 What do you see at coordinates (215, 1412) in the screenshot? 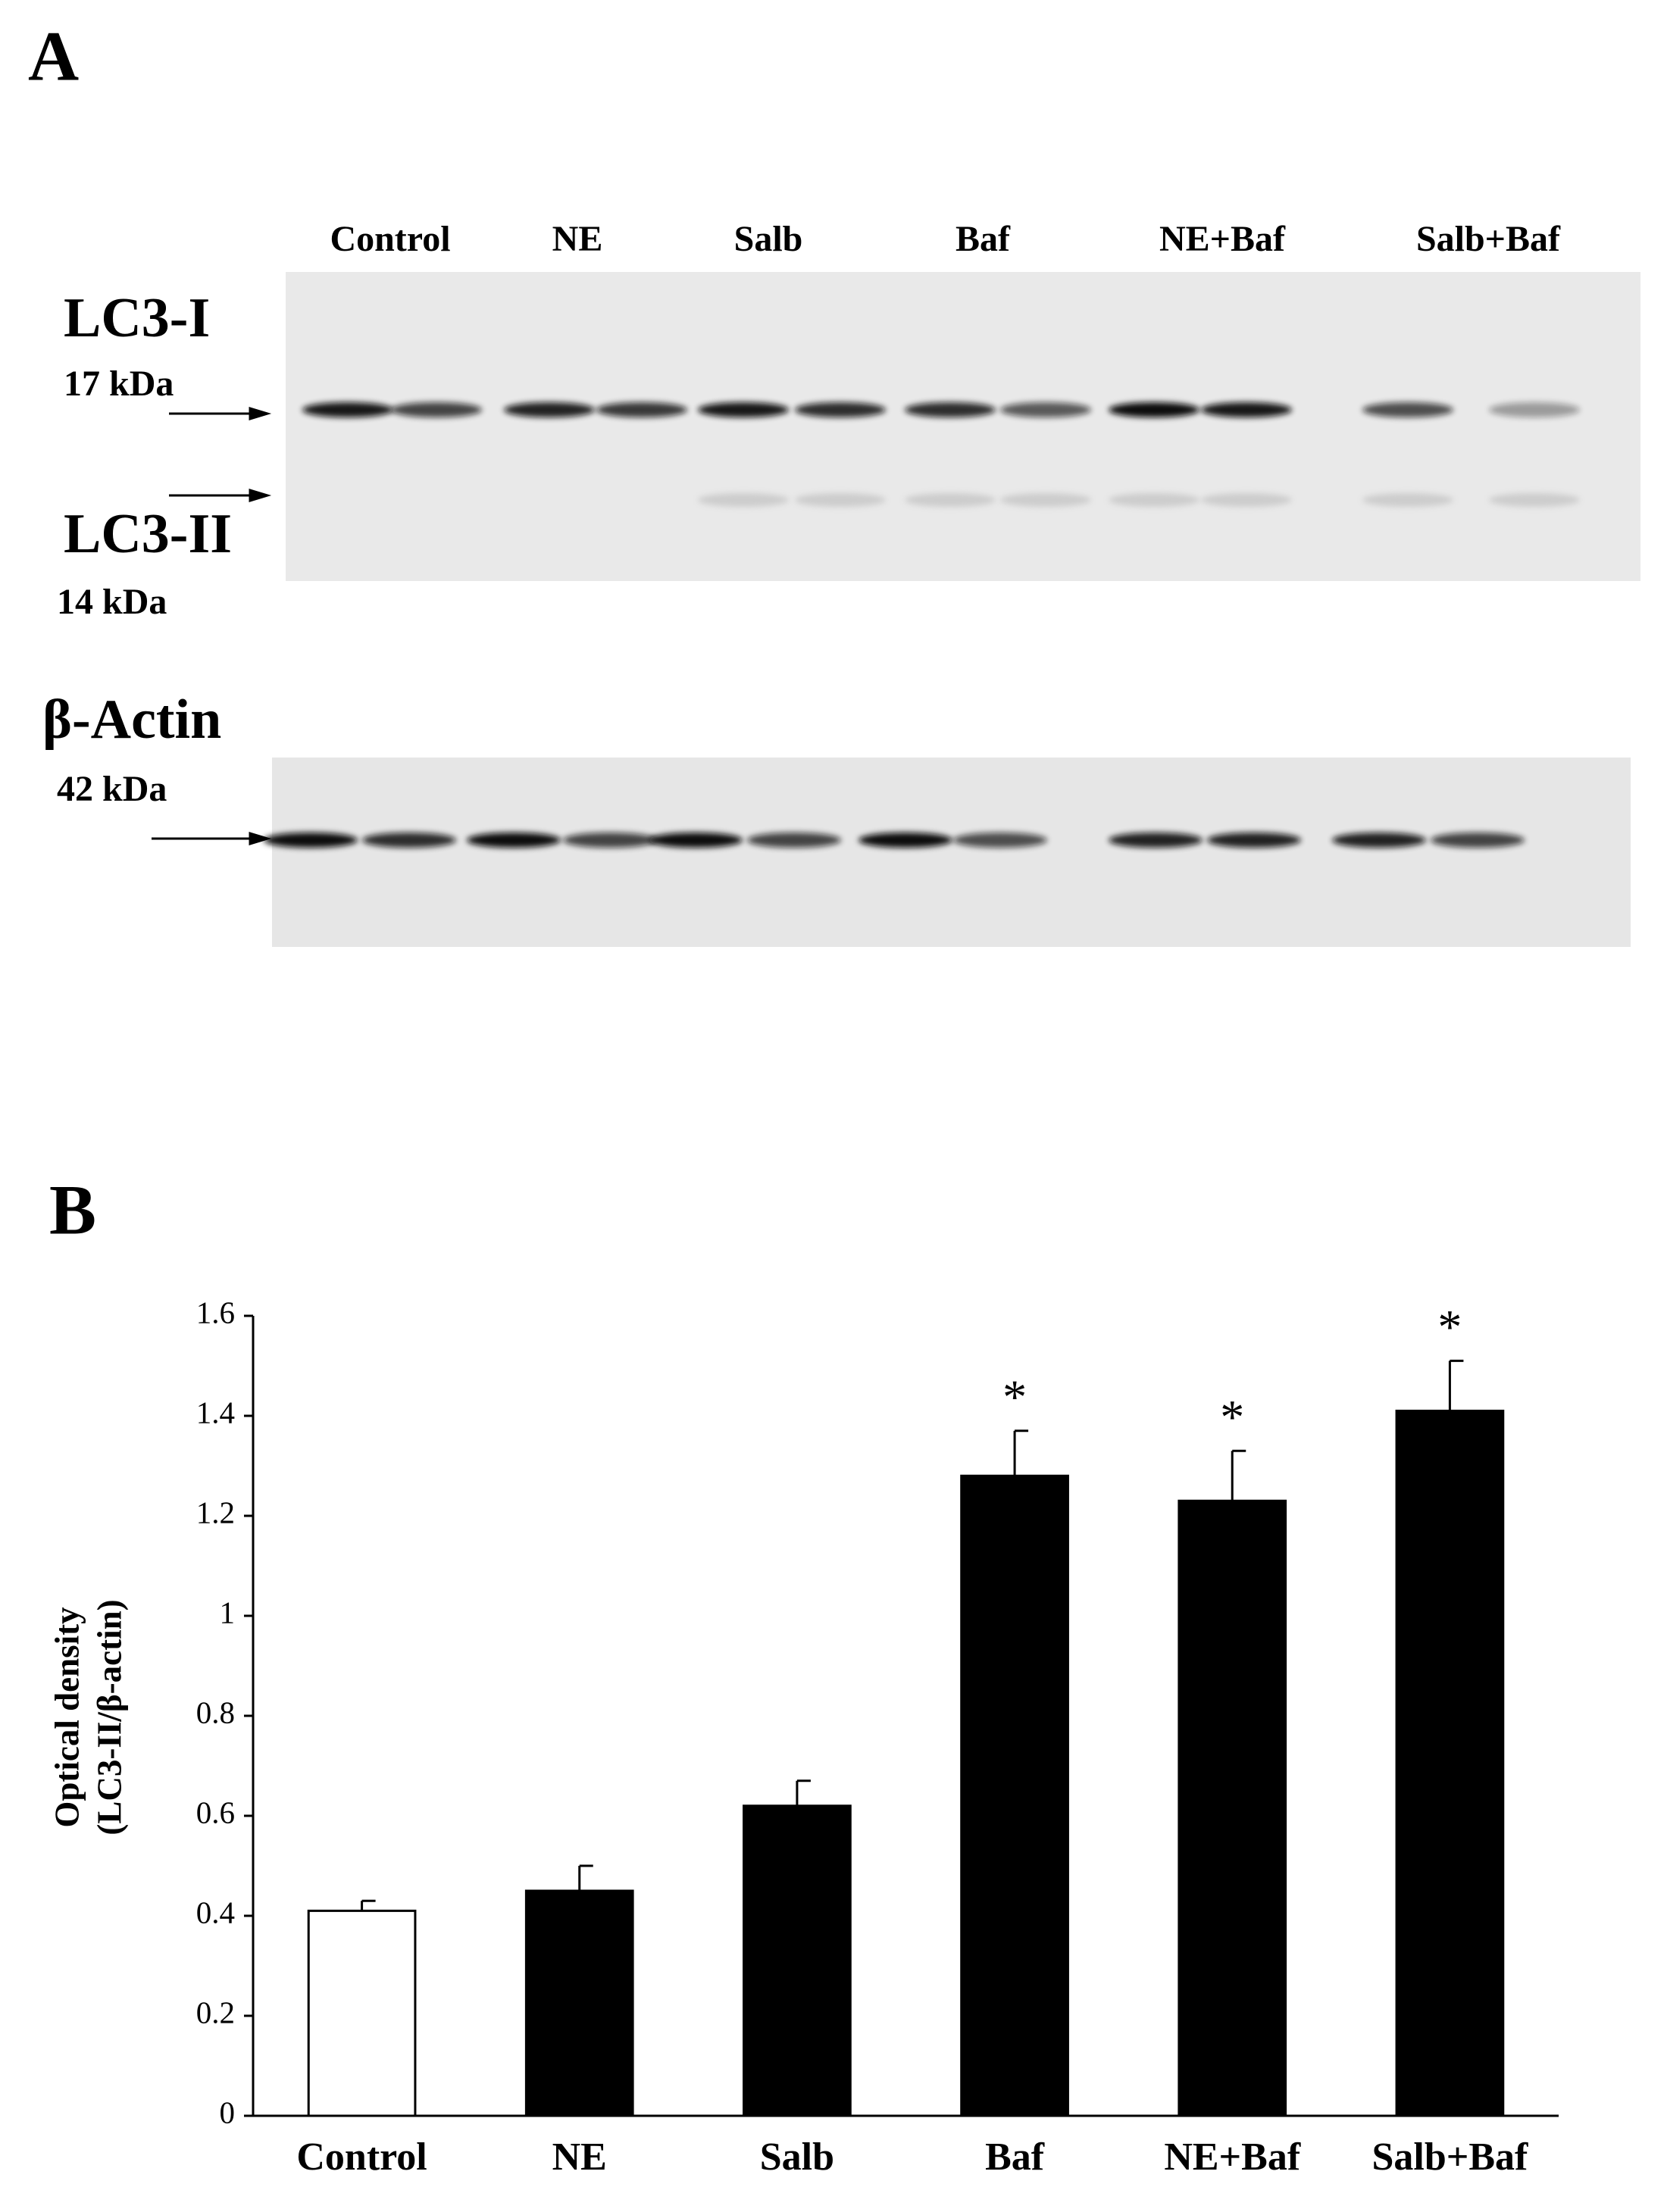
I see `y-tick-label: 1.4` at bounding box center [215, 1412].